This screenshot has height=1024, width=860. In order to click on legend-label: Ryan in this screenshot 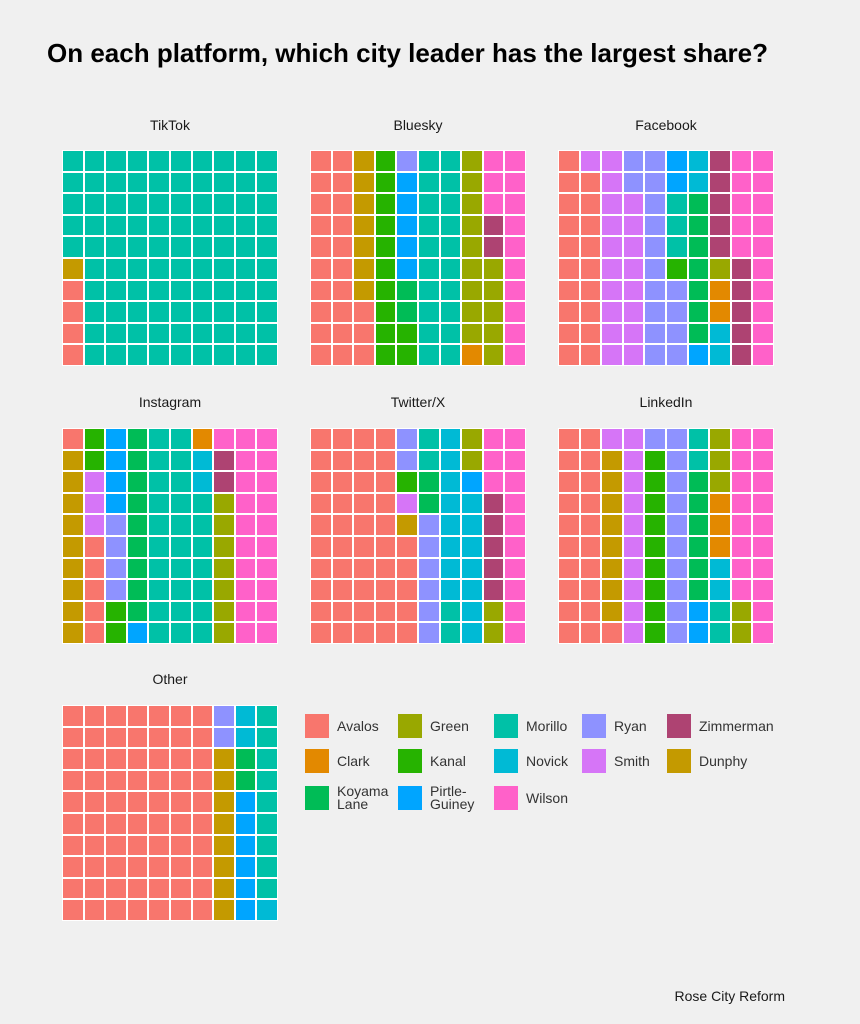, I will do `click(630, 725)`.